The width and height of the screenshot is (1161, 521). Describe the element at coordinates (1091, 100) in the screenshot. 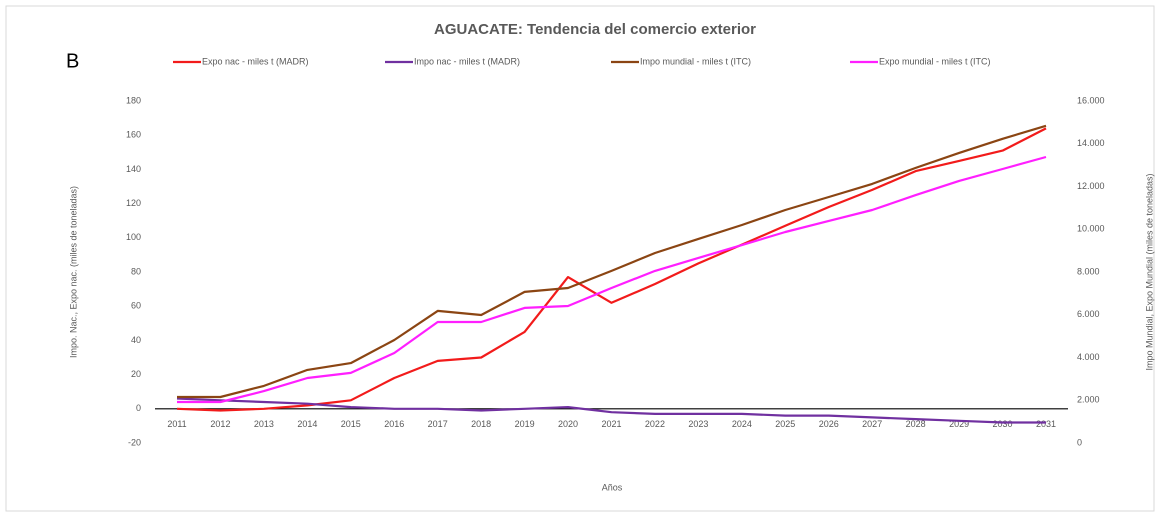

I see `y2-tick-label: 16.000` at that location.